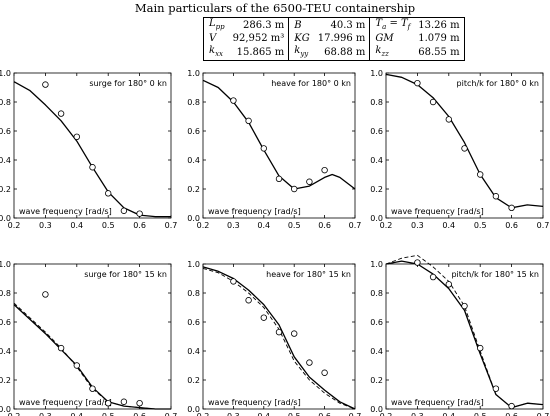 The image size is (550, 416). What do you see at coordinates (302, 38) in the screenshot?
I see `particular-symbol: KG` at bounding box center [302, 38].